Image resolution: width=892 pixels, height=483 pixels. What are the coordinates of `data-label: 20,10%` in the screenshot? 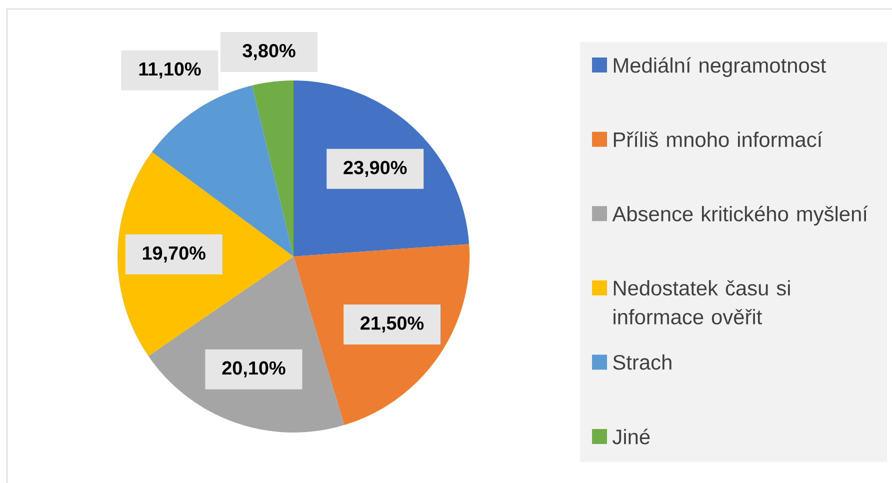 It's located at (254, 369).